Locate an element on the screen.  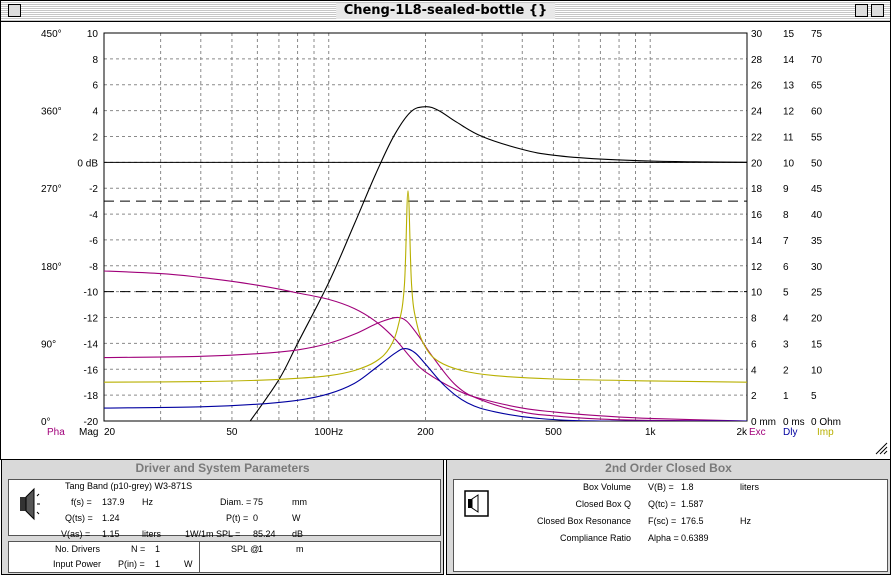
box-row-value: 1.8 is located at coordinates (687, 487).